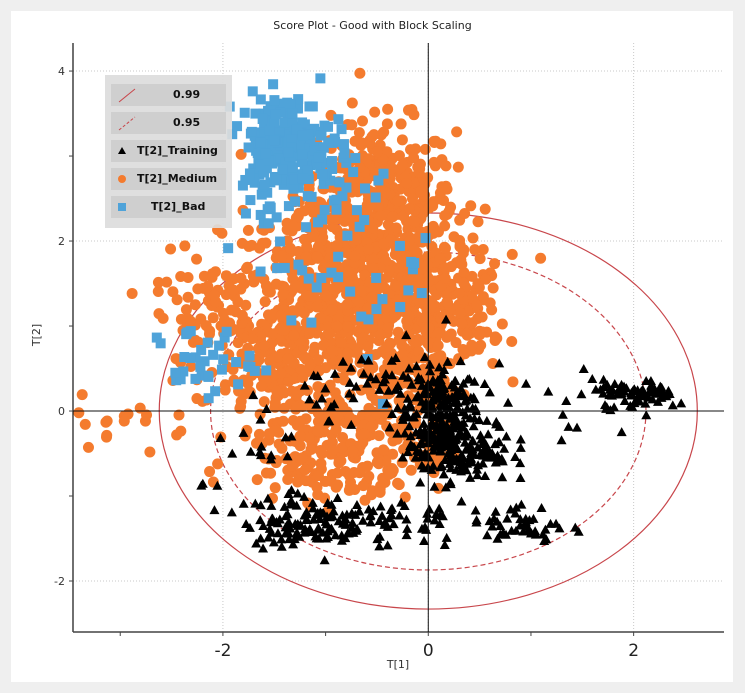 This screenshot has height=693, width=745. What do you see at coordinates (168, 95) in the screenshot?
I see `legend-item-0.99: 0.99` at bounding box center [168, 95].